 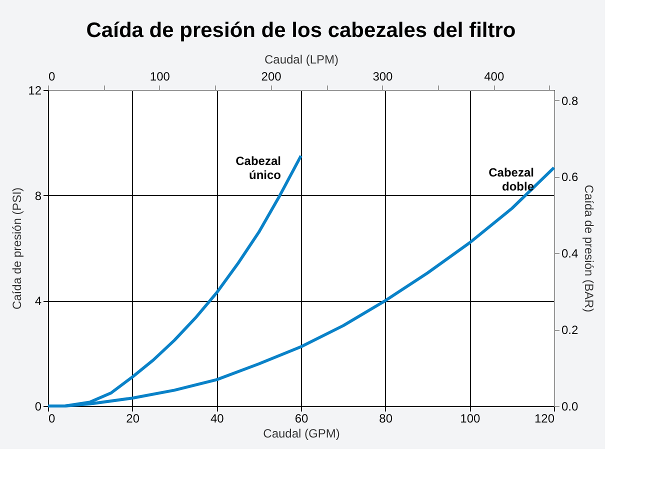 I want to click on y-tick-label: 8, so click(x=38, y=195).